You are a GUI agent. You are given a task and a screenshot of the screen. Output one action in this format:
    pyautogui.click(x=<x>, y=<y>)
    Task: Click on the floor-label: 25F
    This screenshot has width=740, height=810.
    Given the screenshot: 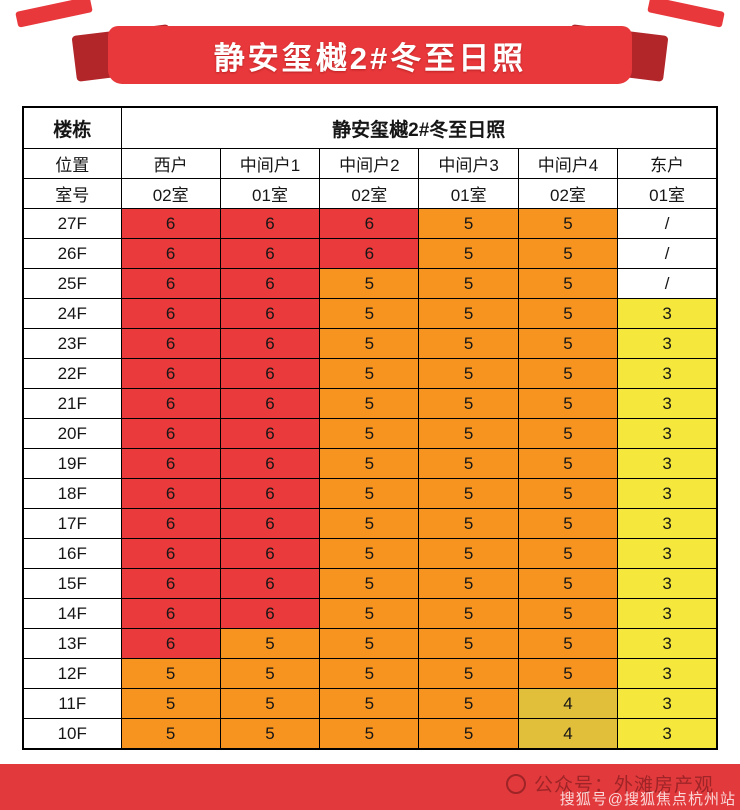 What is the action you would take?
    pyautogui.click(x=72, y=283)
    